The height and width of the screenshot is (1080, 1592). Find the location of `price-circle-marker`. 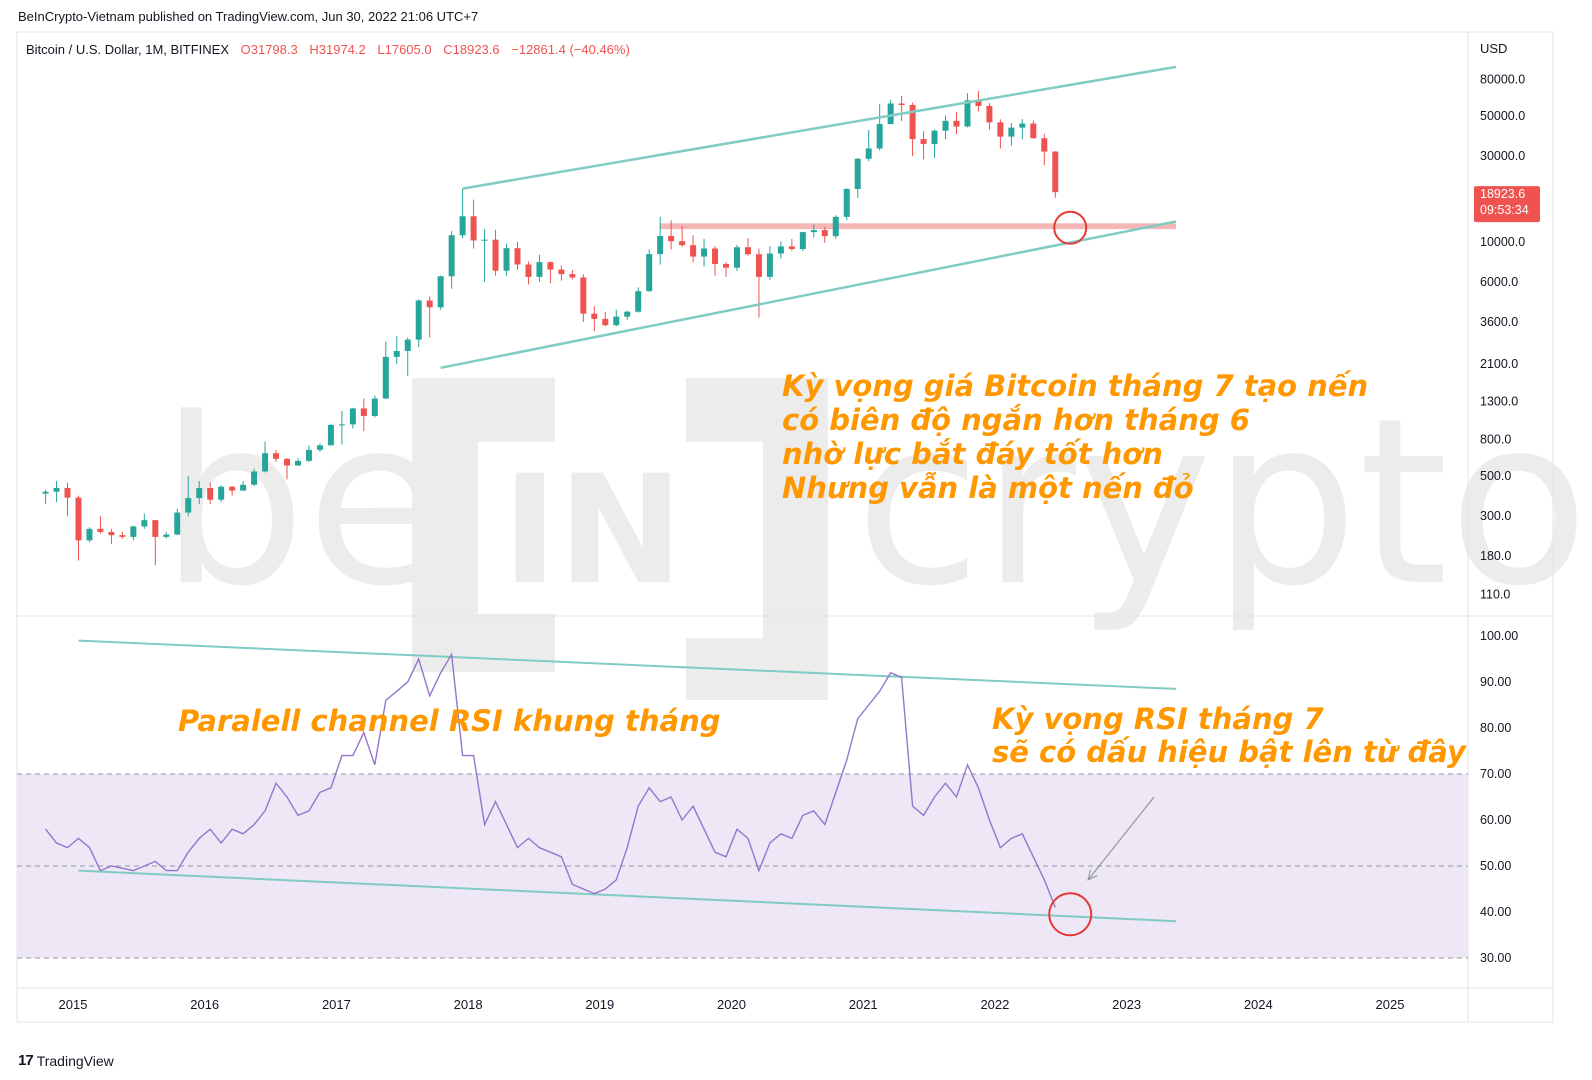

price-circle-marker is located at coordinates (1070, 227).